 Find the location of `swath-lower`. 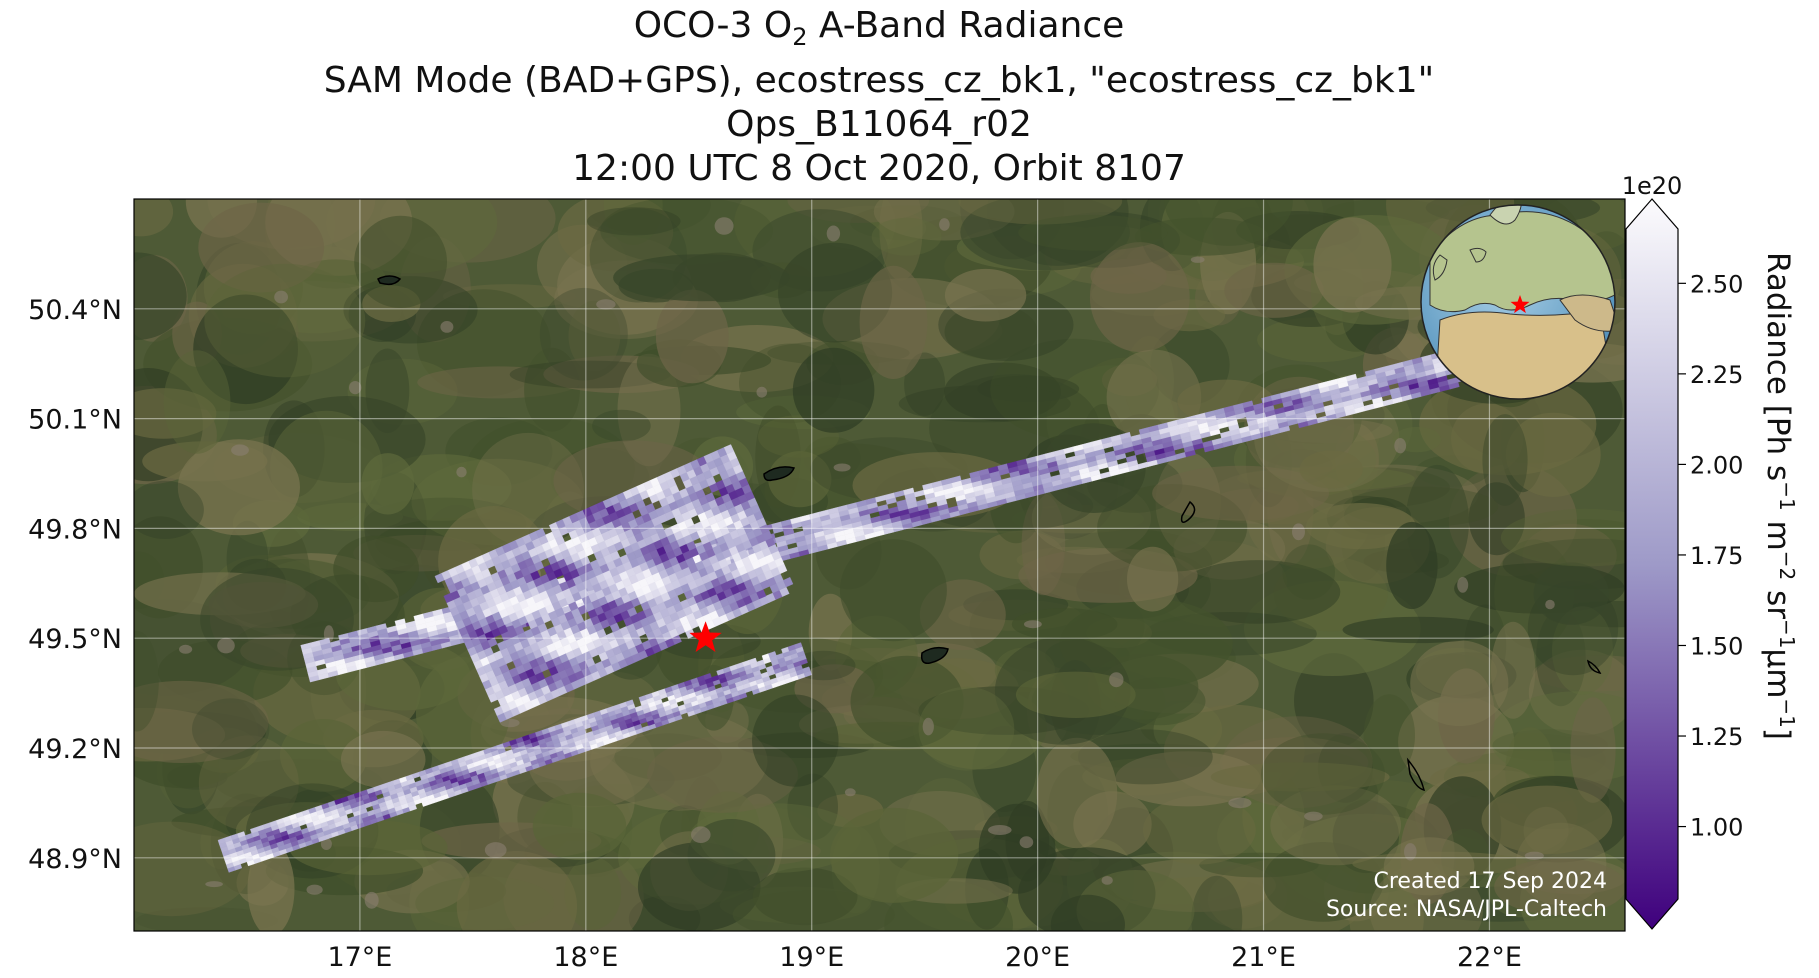

swath-lower is located at coordinates (514, 757).